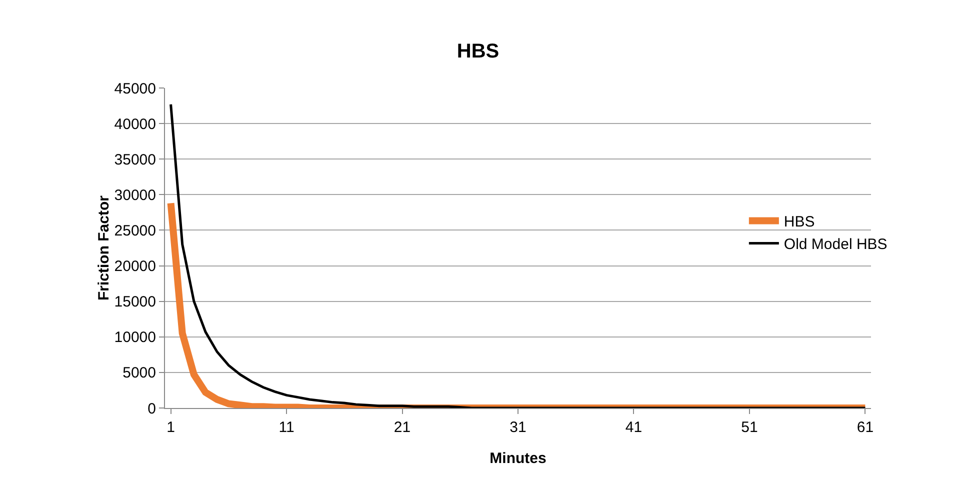  What do you see at coordinates (518, 458) in the screenshot?
I see `x-axis-title: Minutes` at bounding box center [518, 458].